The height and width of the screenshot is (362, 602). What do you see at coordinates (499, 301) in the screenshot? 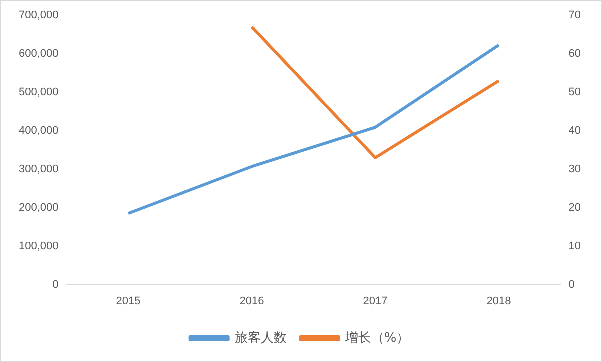
I see `x-tick-label: 2018` at bounding box center [499, 301].